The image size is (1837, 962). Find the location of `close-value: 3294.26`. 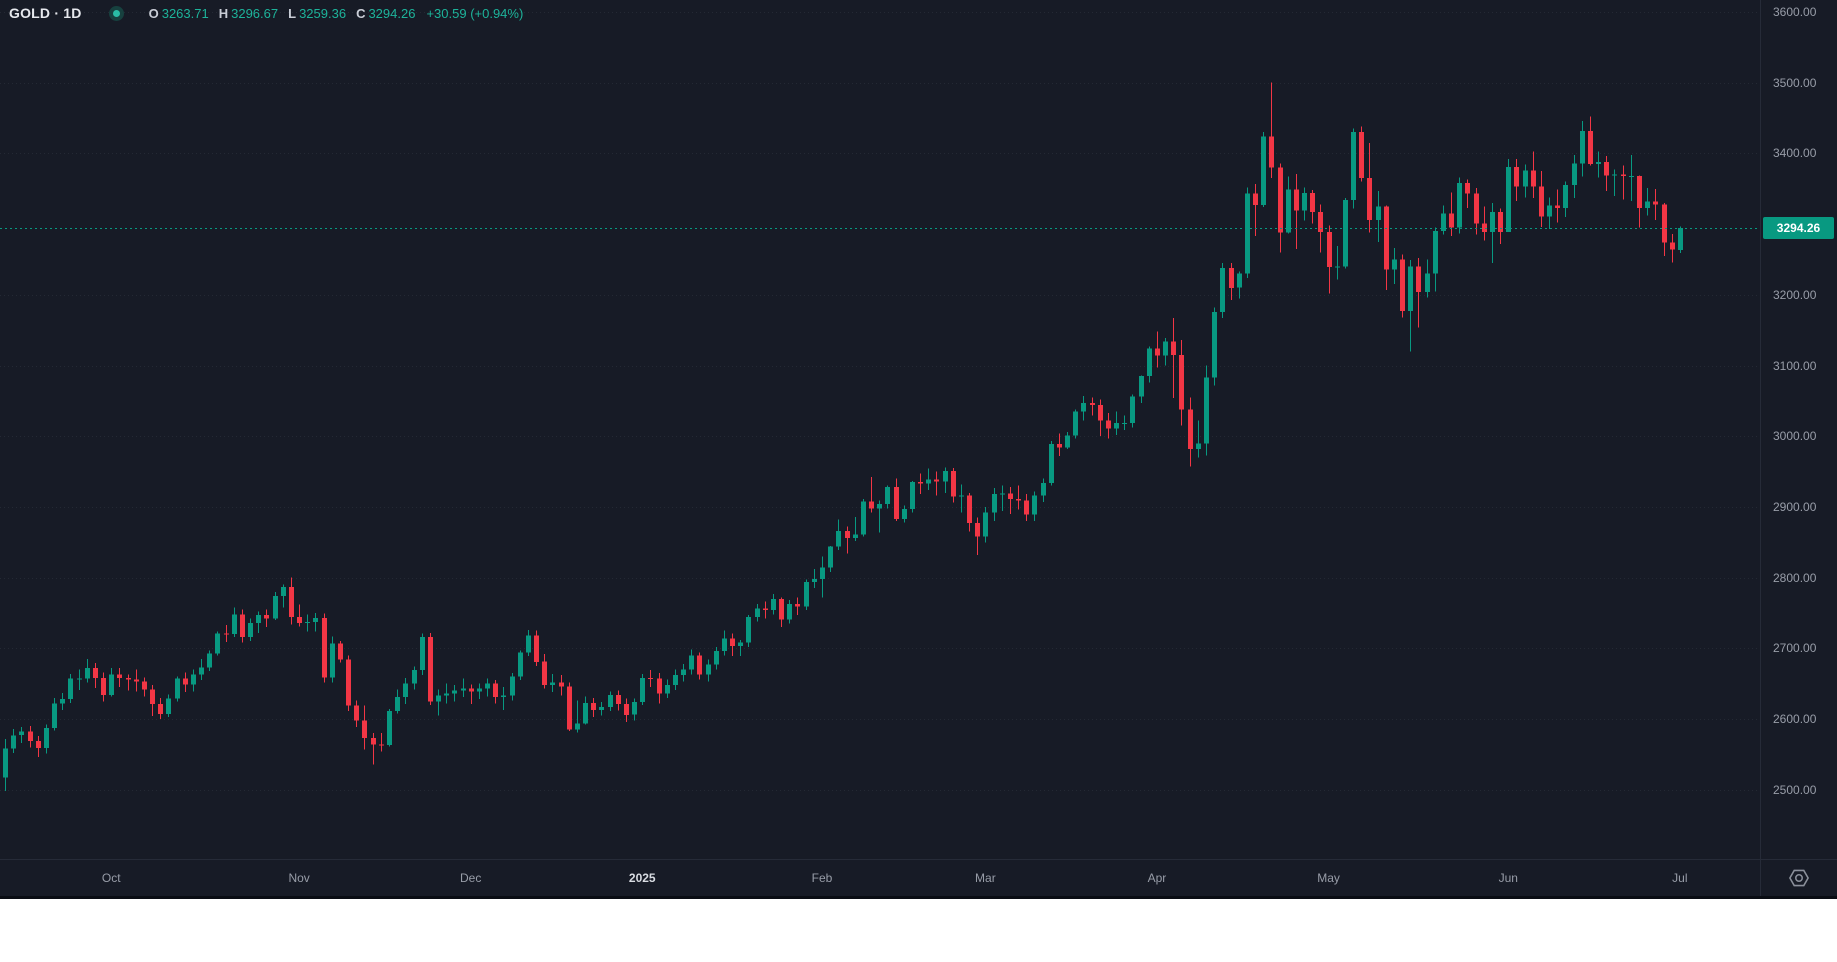

close-value: 3294.26 is located at coordinates (392, 13).